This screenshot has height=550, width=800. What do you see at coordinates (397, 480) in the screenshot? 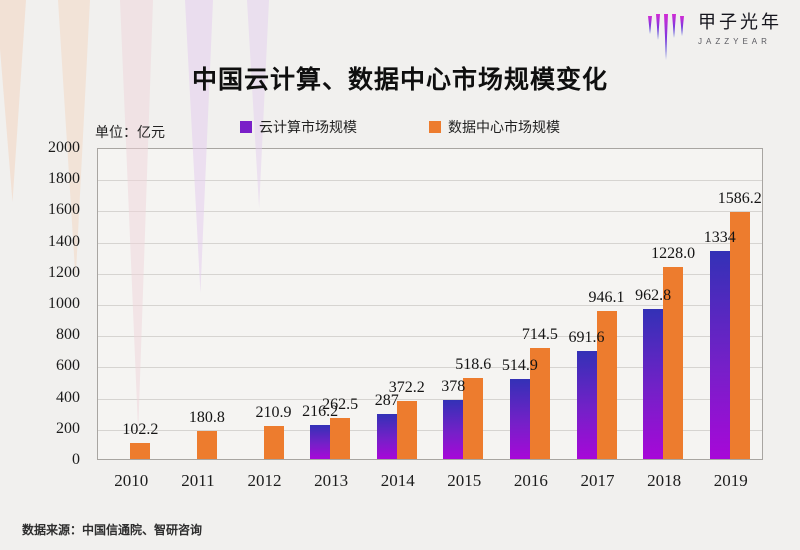
I see `x-tick-label: 2014` at bounding box center [397, 480].